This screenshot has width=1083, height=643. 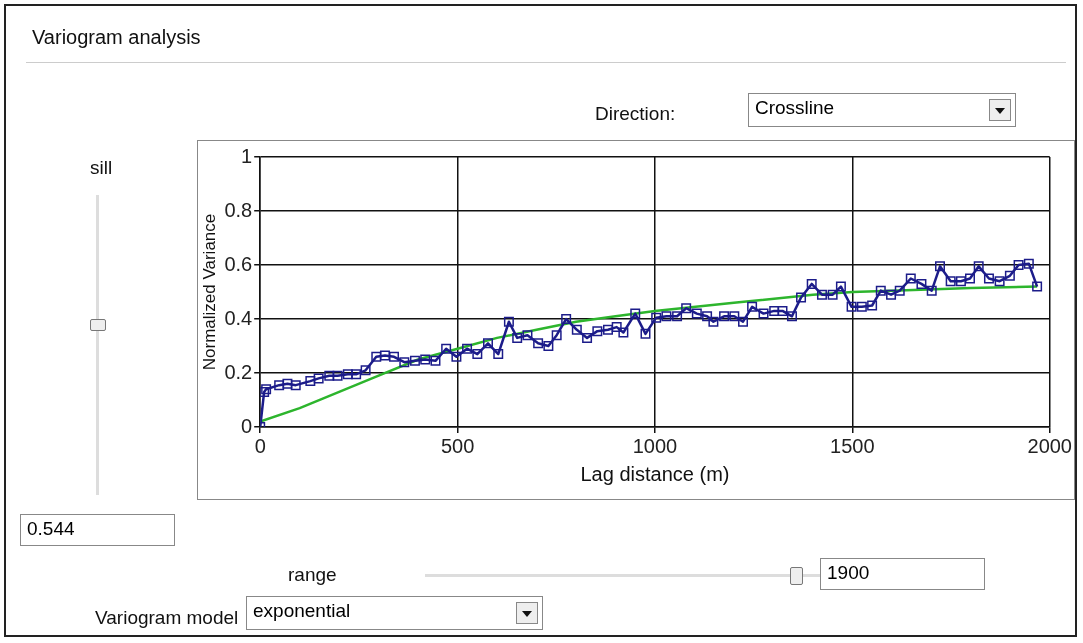 What do you see at coordinates (238, 263) in the screenshot?
I see `y-tick-label: 0.6` at bounding box center [238, 263].